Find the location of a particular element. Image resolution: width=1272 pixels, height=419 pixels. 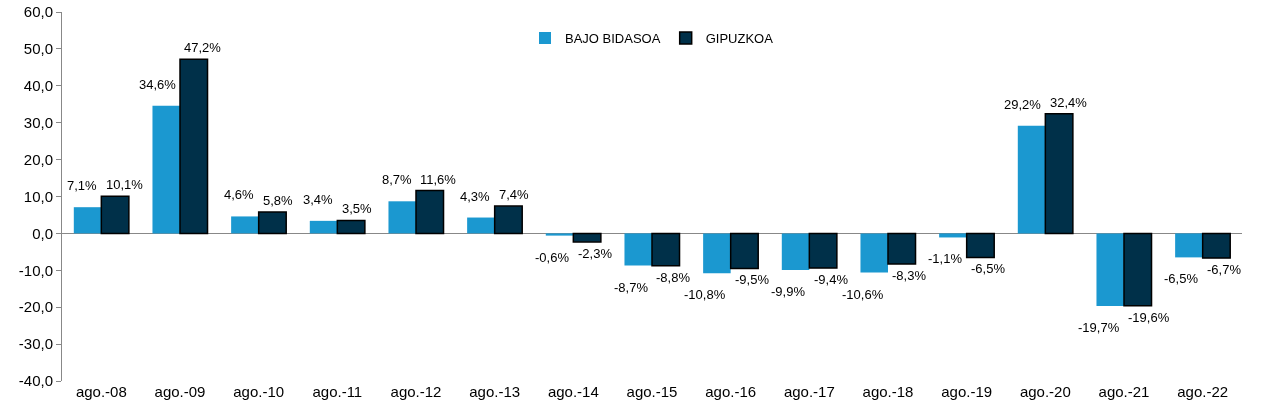

y-tick-label: 40,0 is located at coordinates (38, 86).